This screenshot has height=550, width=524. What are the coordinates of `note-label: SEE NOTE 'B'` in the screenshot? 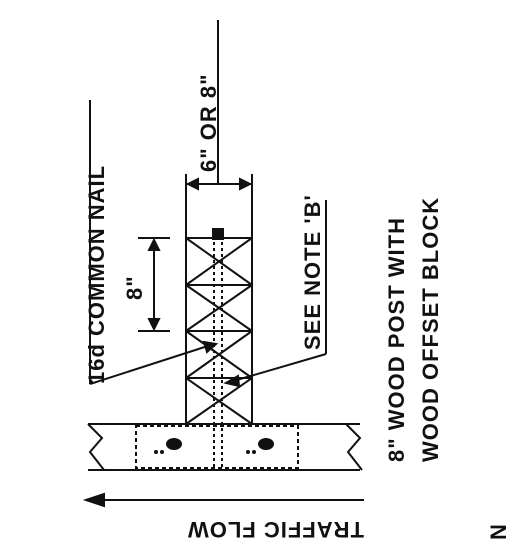 It's located at (312, 272).